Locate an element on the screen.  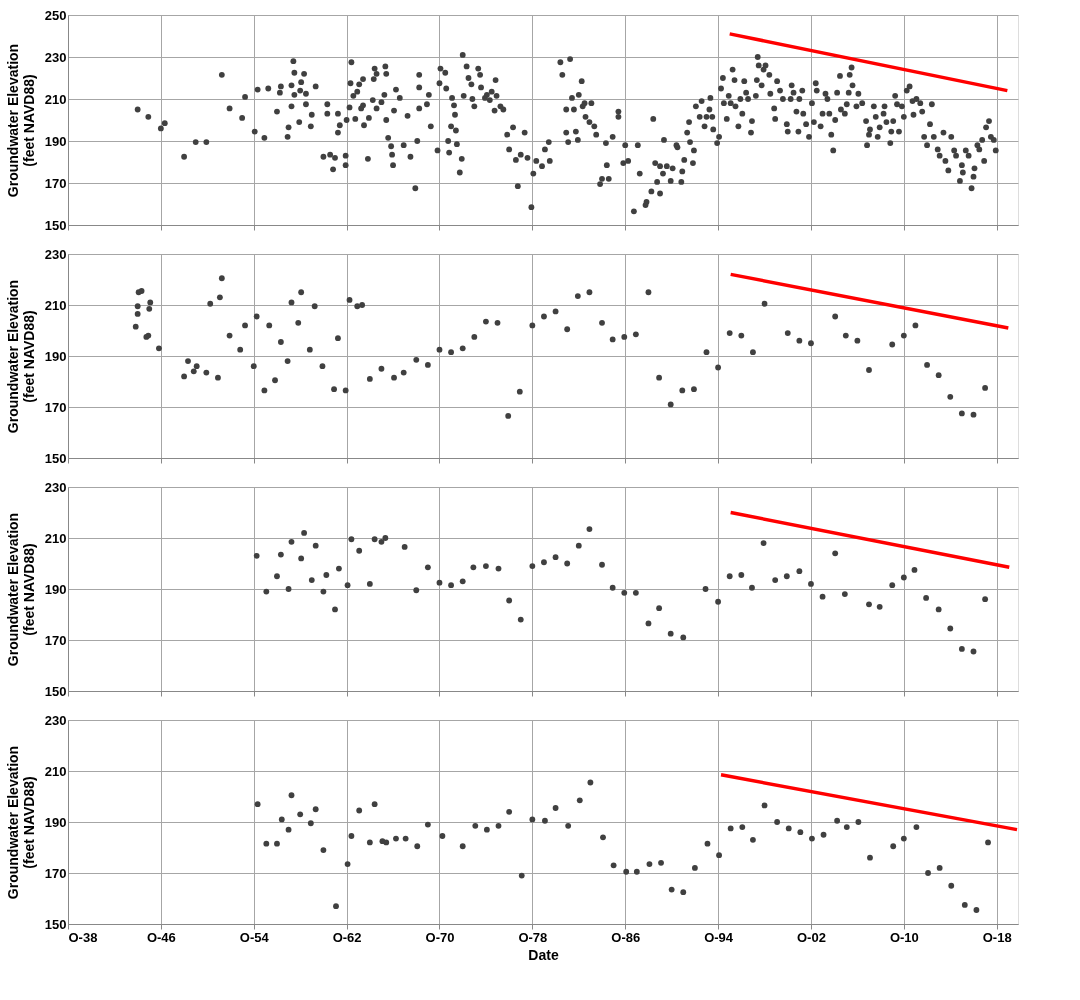
x-tick-label: O-54 is located at coordinates (254, 937).